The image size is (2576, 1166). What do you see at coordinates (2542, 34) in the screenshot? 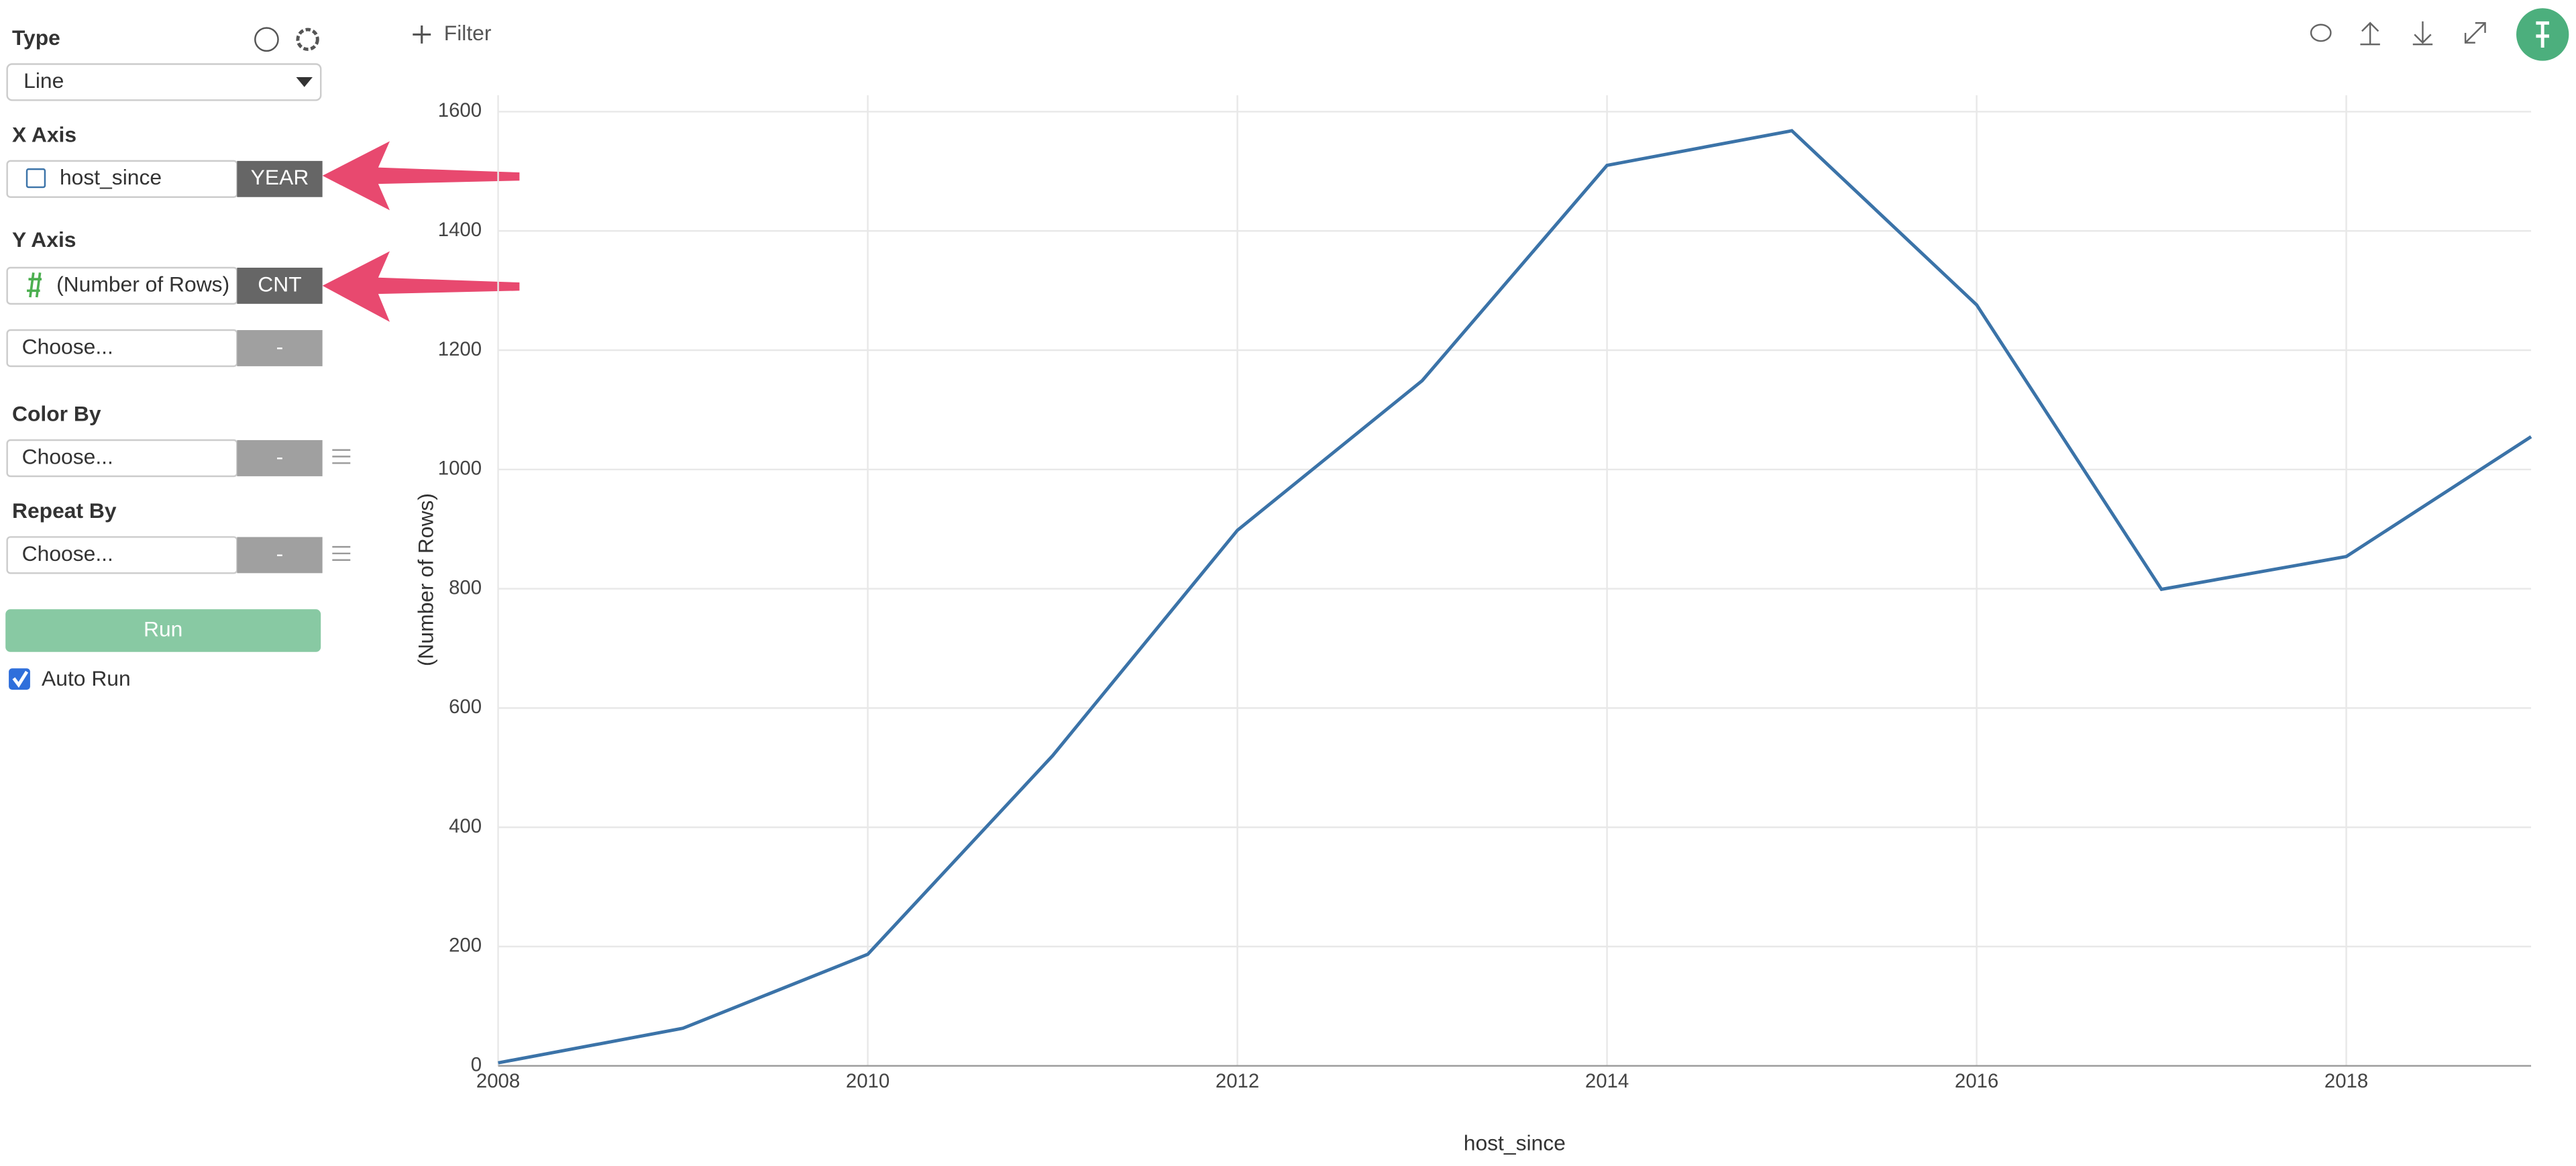
I see `pin-icon` at bounding box center [2542, 34].